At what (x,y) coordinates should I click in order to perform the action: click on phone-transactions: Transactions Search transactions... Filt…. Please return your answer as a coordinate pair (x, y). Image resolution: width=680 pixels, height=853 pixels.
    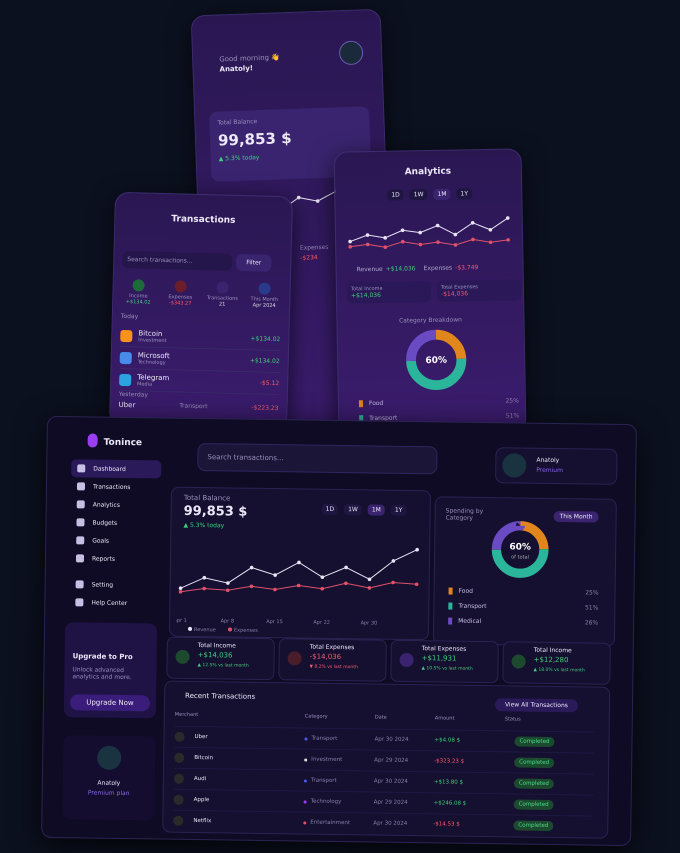
    Looking at the image, I should click on (201, 311).